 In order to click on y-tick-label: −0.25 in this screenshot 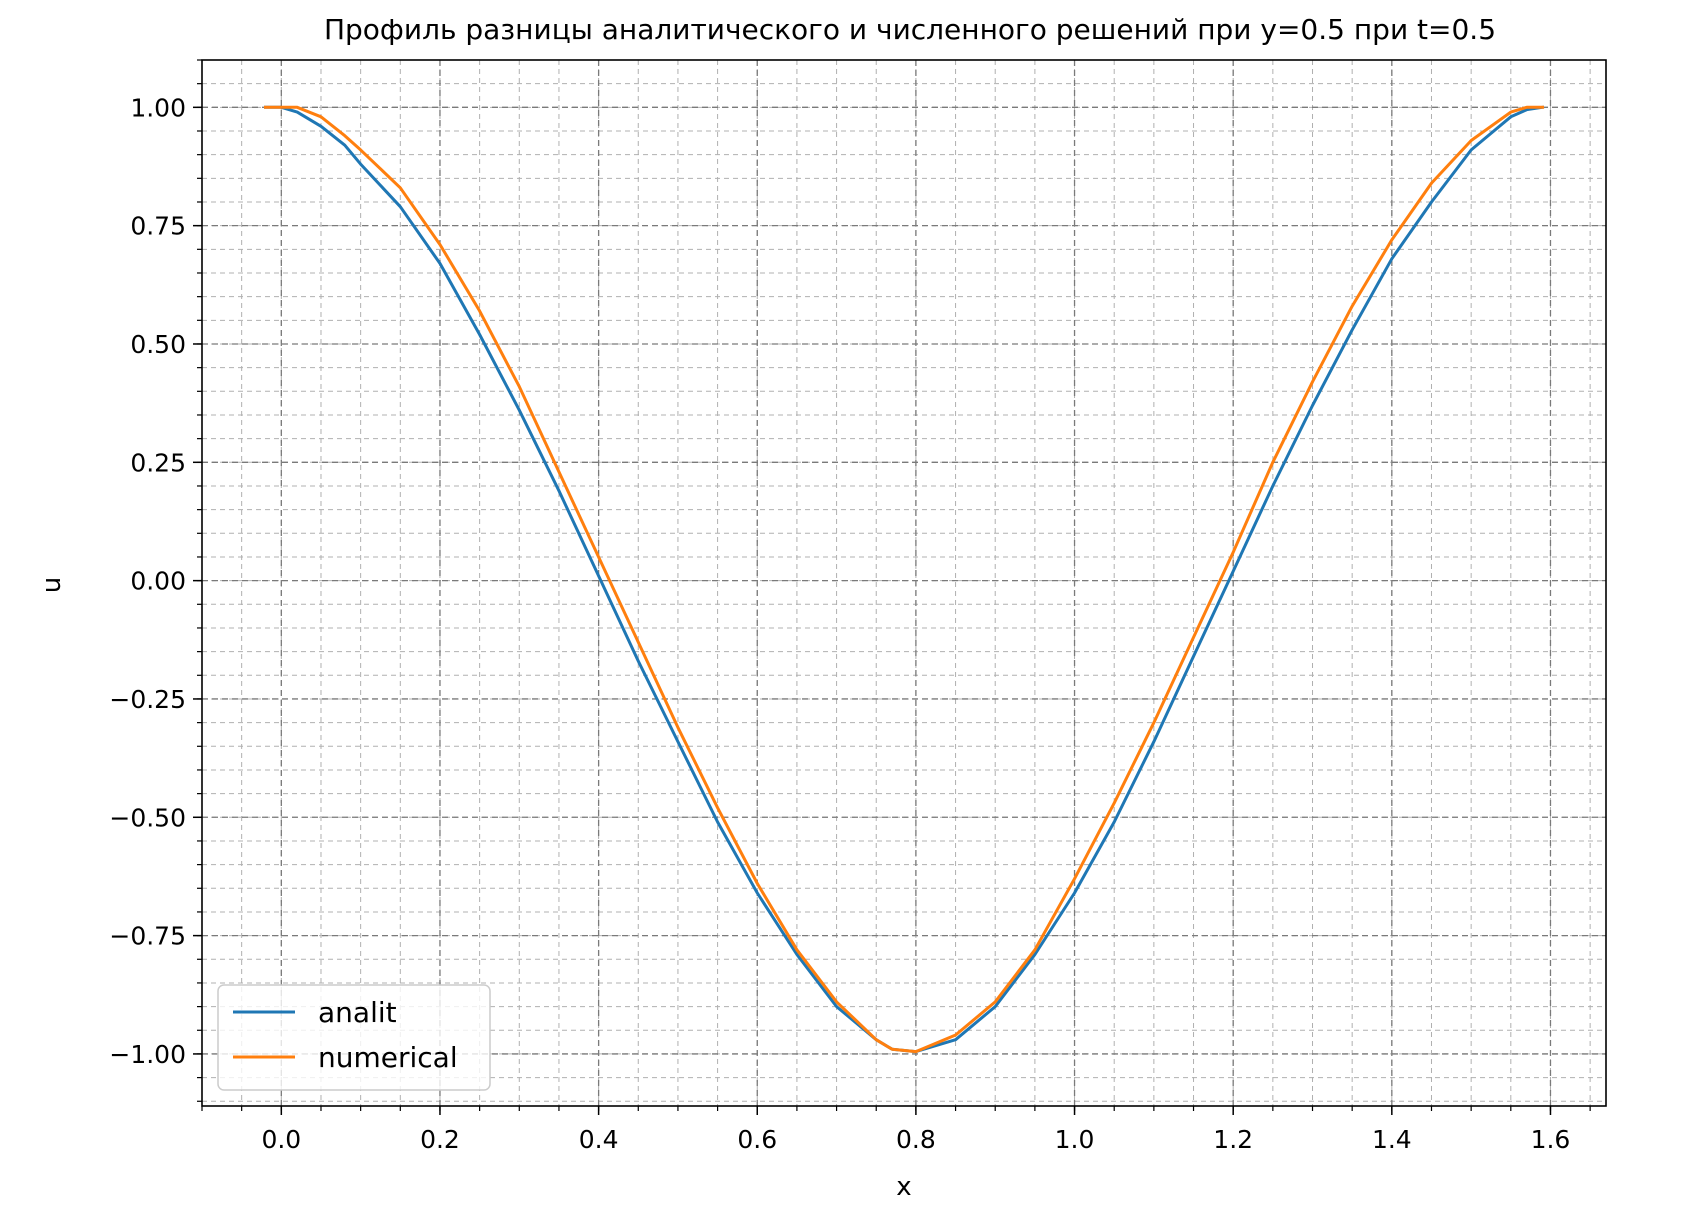, I will do `click(147, 699)`.